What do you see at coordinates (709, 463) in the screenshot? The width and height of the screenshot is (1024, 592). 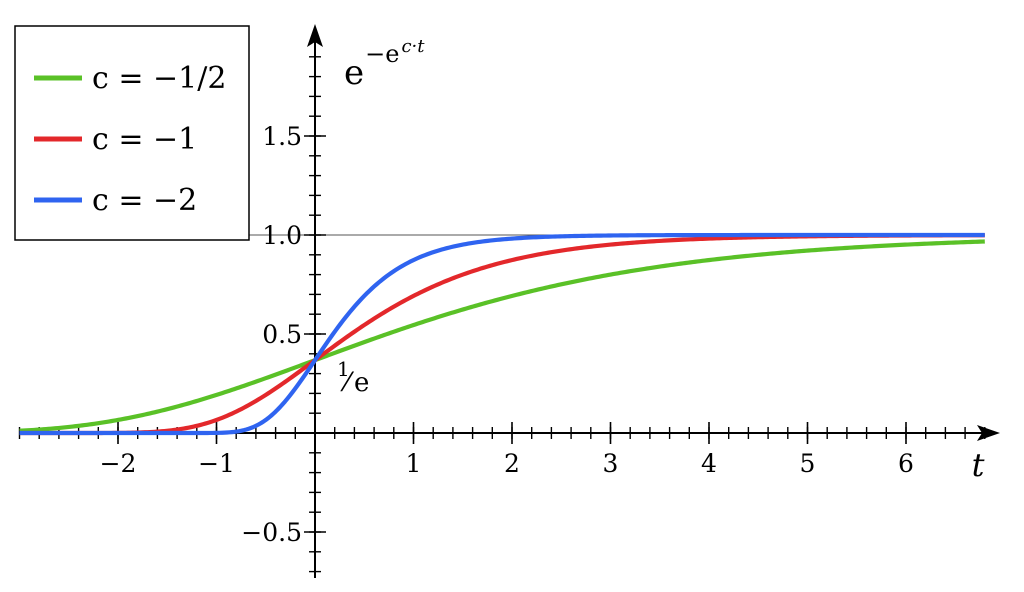 I see `x-tick-label: 4` at bounding box center [709, 463].